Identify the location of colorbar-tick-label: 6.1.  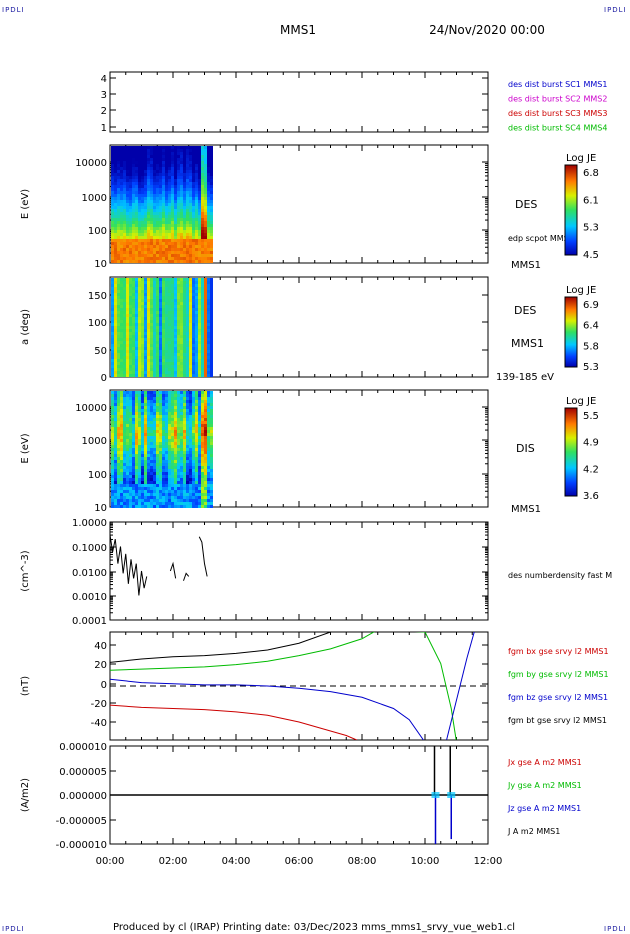
(591, 200).